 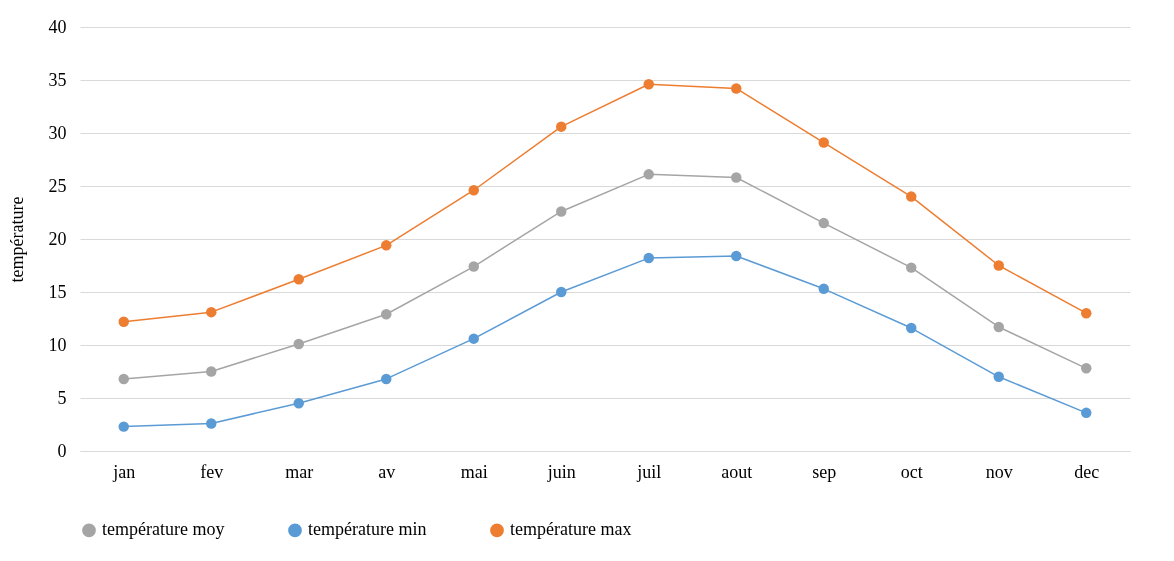 I want to click on x-tick-label: jan, so click(x=124, y=471).